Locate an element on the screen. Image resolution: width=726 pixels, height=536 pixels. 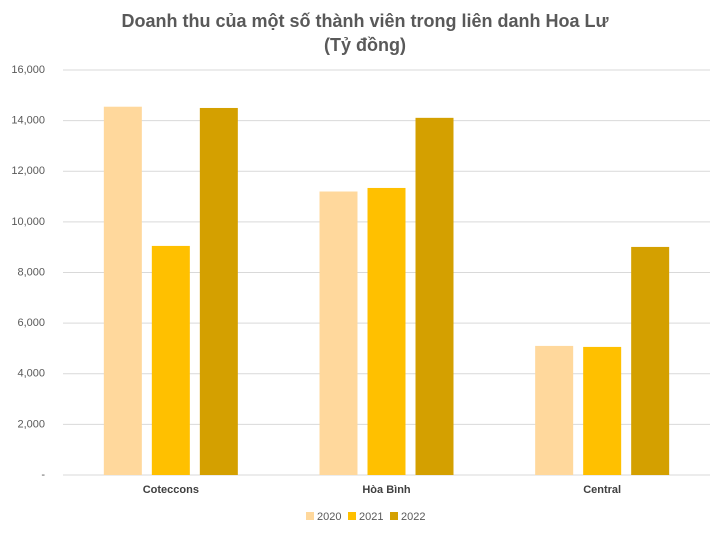
legend-label: 2020 is located at coordinates (329, 517).